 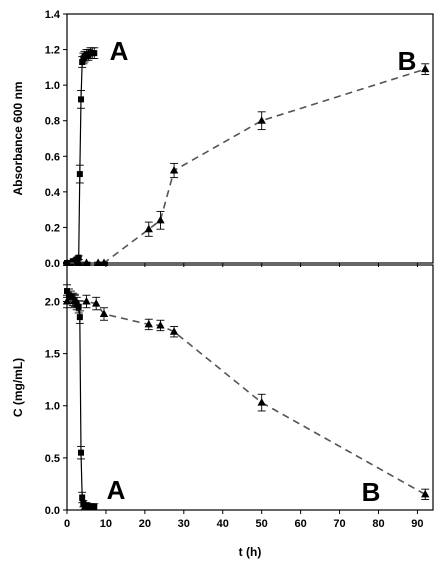 I want to click on x-tick-label: 40, so click(x=223, y=524).